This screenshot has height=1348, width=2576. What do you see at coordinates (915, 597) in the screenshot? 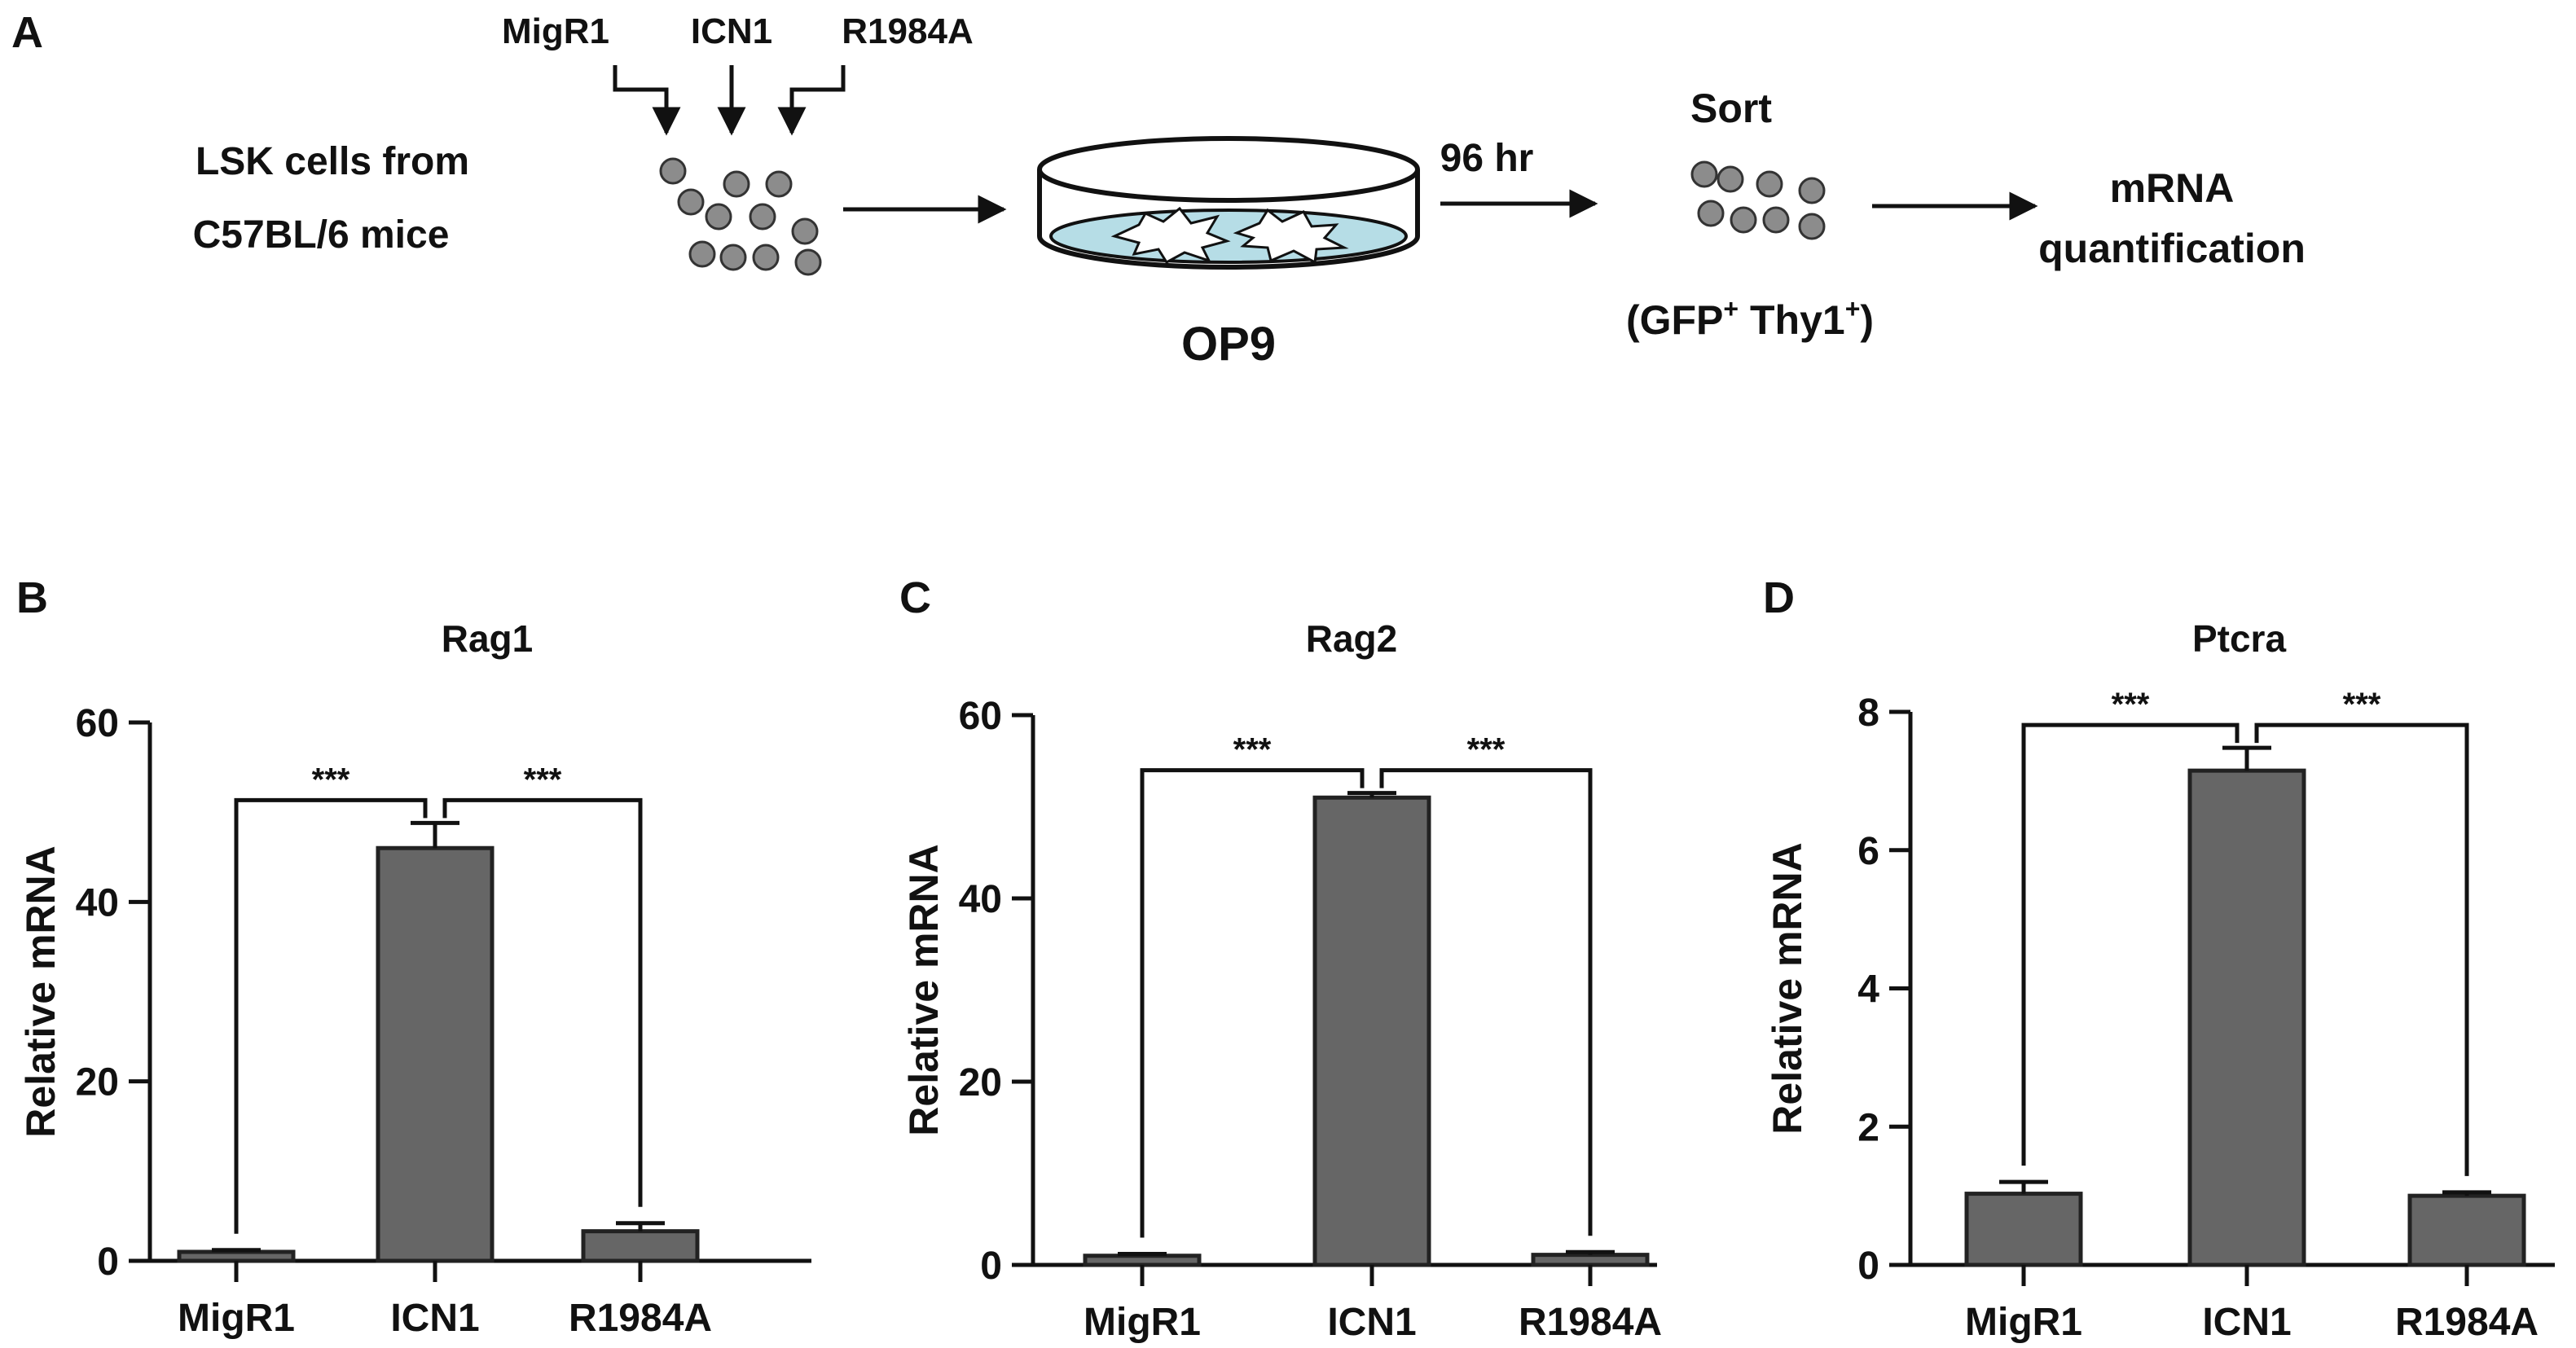
I see `panel-label: C` at bounding box center [915, 597].